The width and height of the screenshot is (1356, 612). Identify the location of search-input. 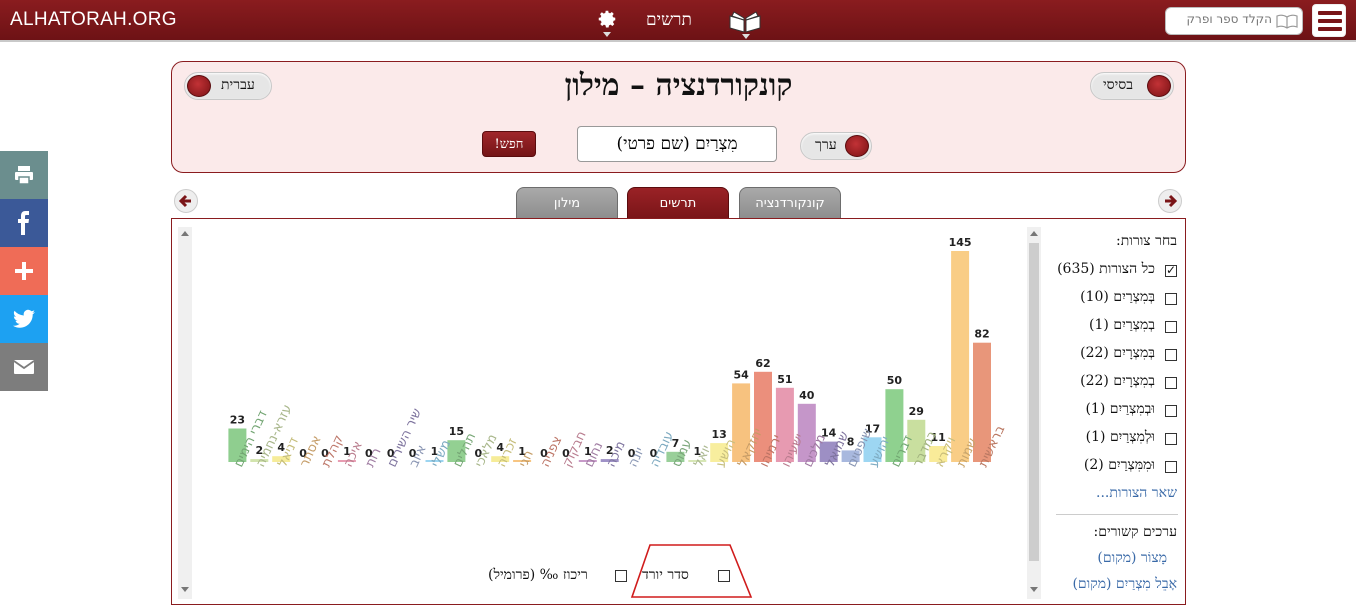
(1222, 19).